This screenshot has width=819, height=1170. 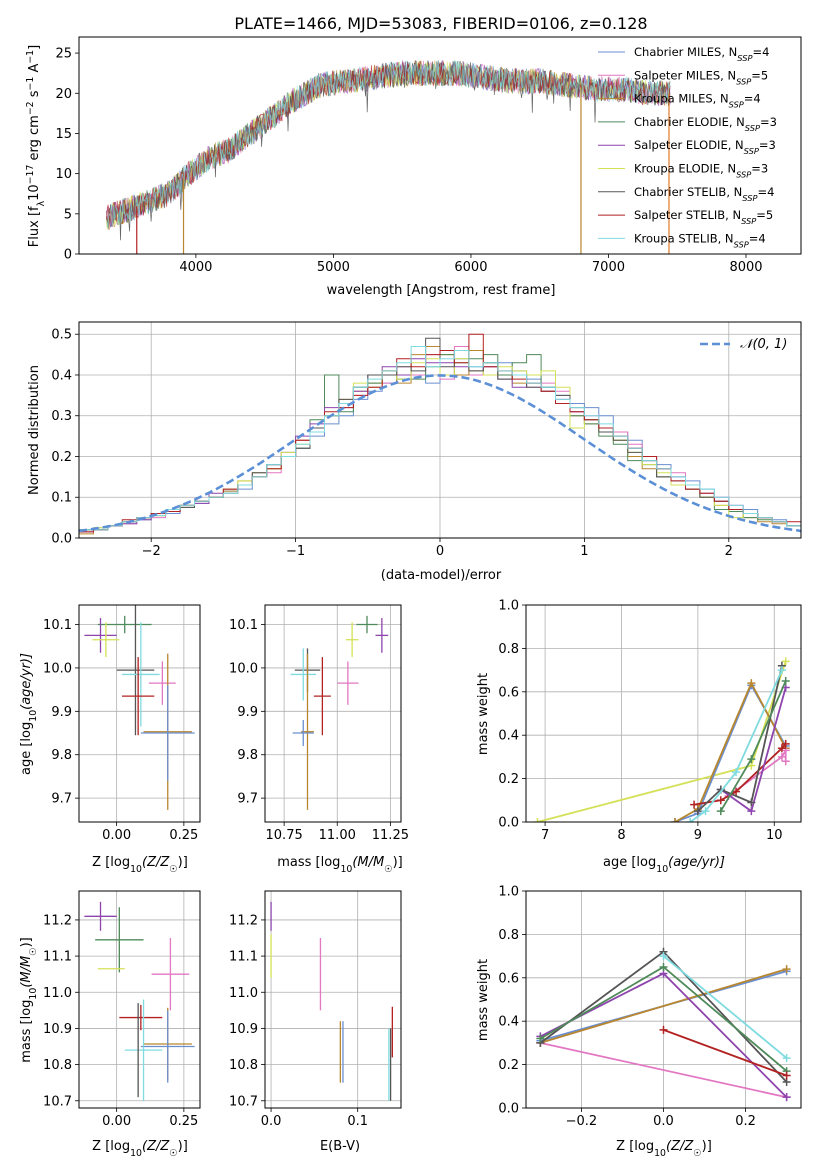 What do you see at coordinates (629, 862) in the screenshot?
I see `x-axis-label-part: age [log` at bounding box center [629, 862].